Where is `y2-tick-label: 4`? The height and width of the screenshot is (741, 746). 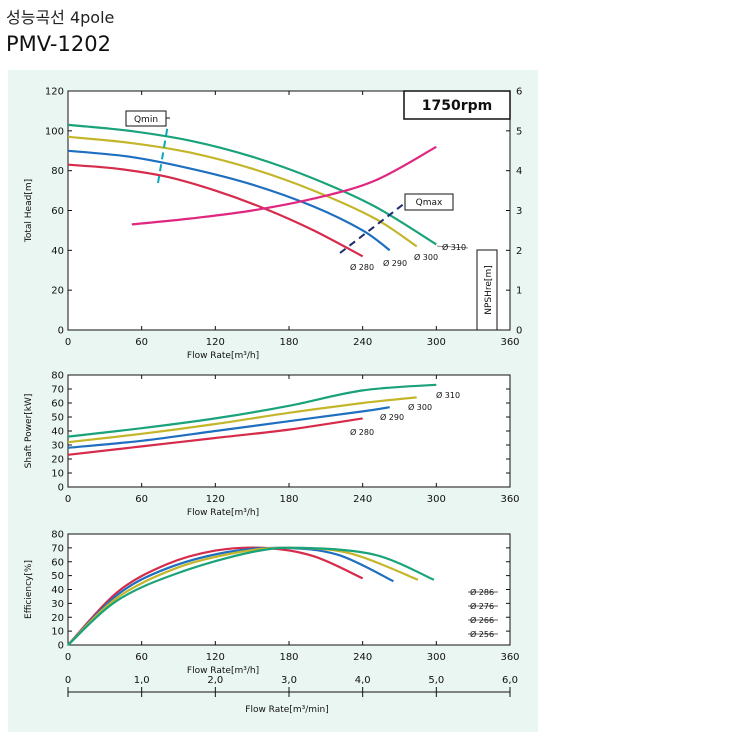 y2-tick-label: 4 is located at coordinates (519, 171).